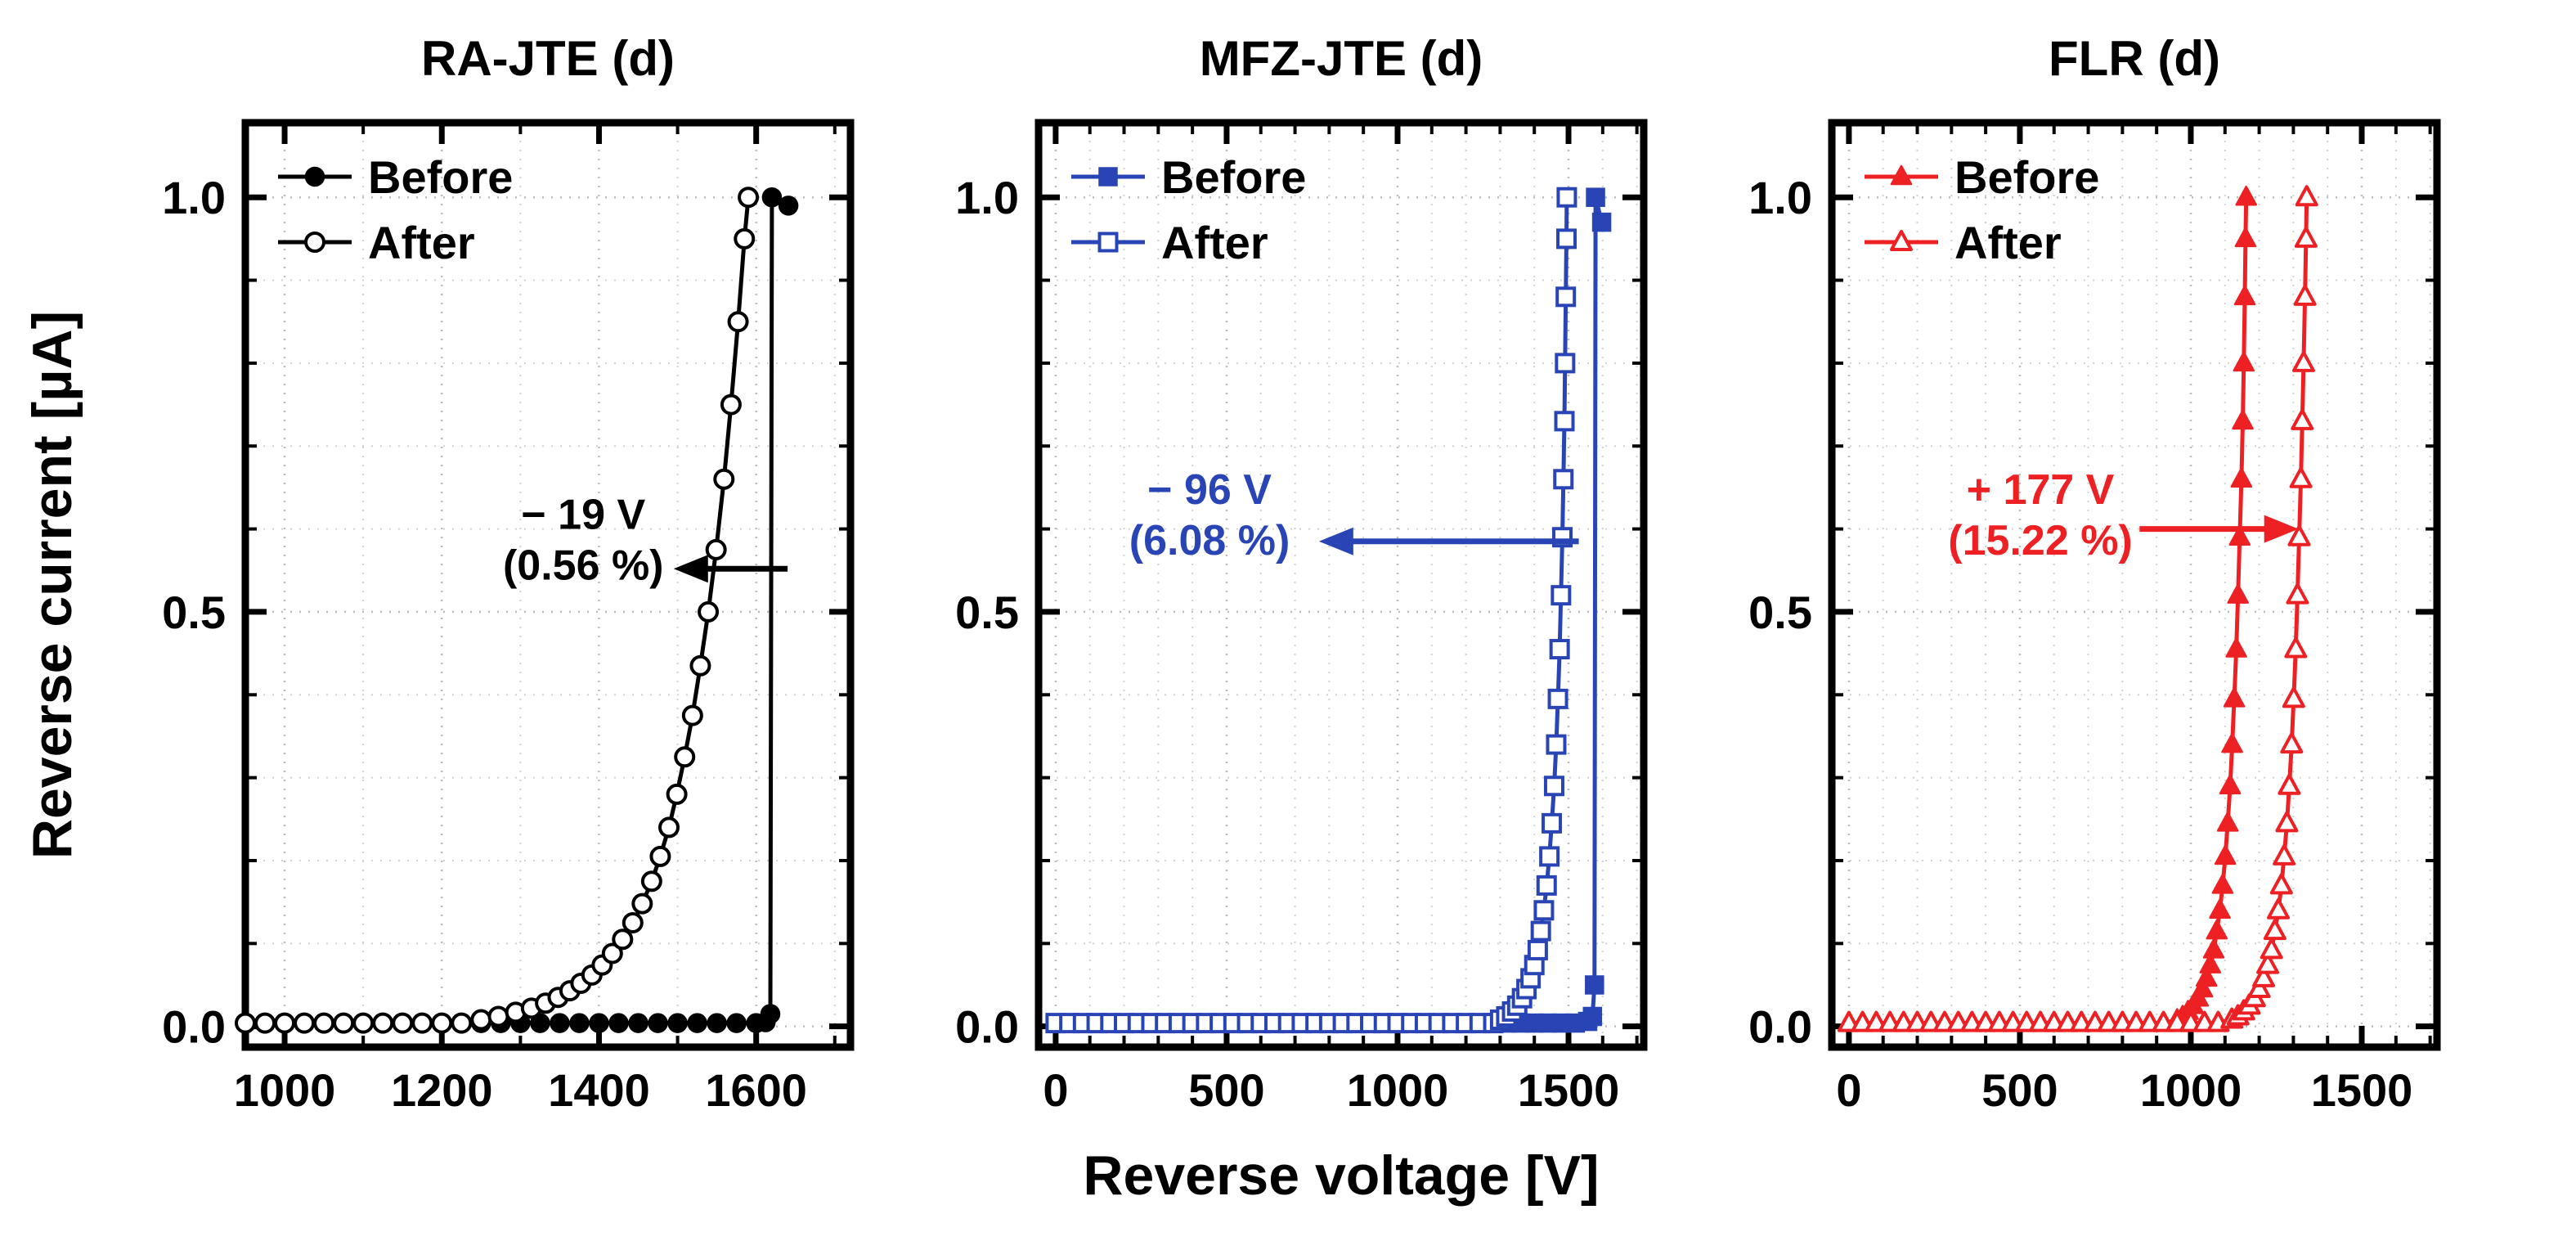 This screenshot has width=2576, height=1250. I want to click on annotation: − 19 V(0.56 %), so click(645, 541).